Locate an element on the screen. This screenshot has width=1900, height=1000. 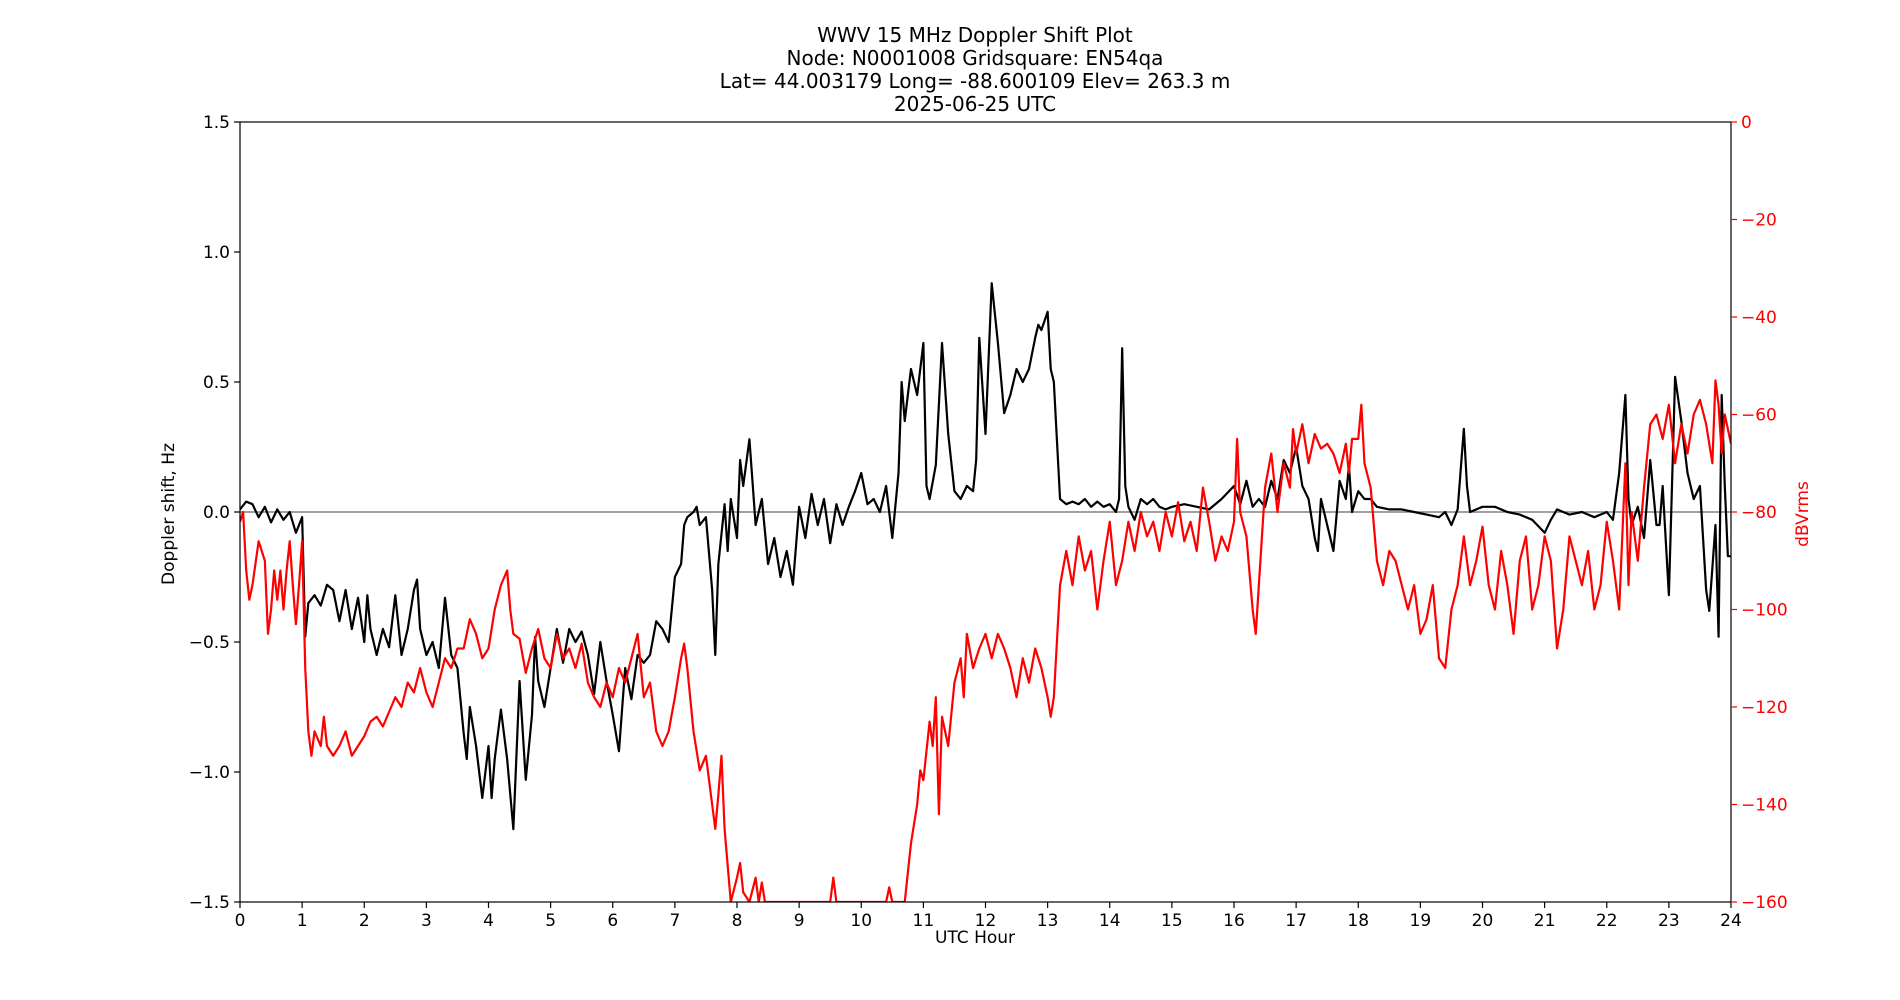
y-right-tick-label: −100 is located at coordinates (1764, 611).